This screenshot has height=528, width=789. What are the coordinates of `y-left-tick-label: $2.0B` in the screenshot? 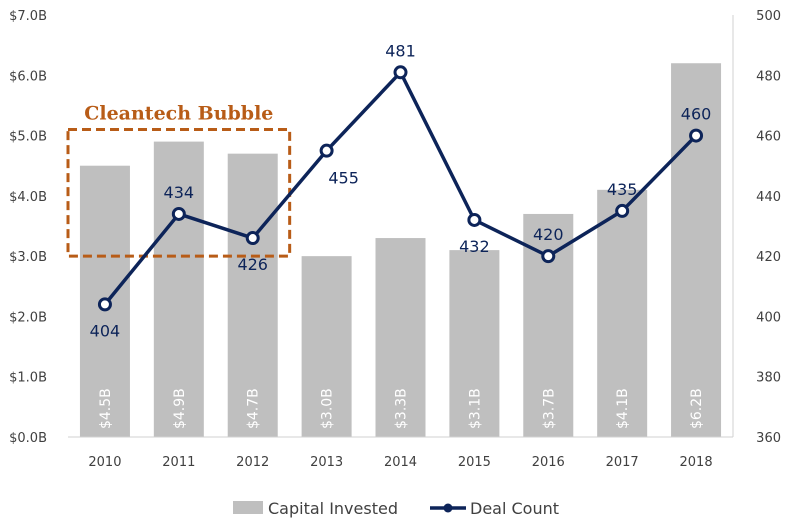 It's located at (28, 317).